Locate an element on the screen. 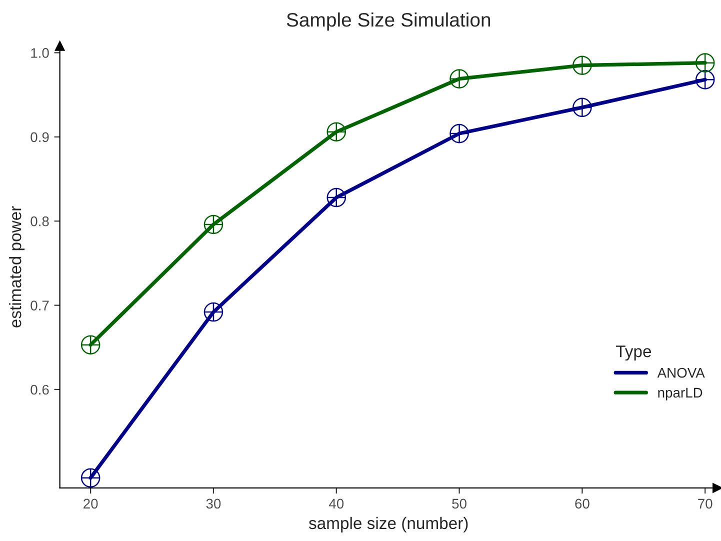  y-axis-title: estimated power is located at coordinates (17, 267).